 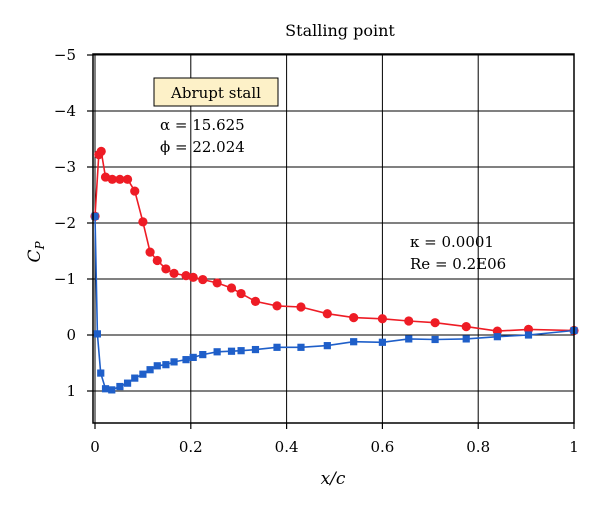 I want to click on y-tick-label: −4, so click(x=65, y=111).